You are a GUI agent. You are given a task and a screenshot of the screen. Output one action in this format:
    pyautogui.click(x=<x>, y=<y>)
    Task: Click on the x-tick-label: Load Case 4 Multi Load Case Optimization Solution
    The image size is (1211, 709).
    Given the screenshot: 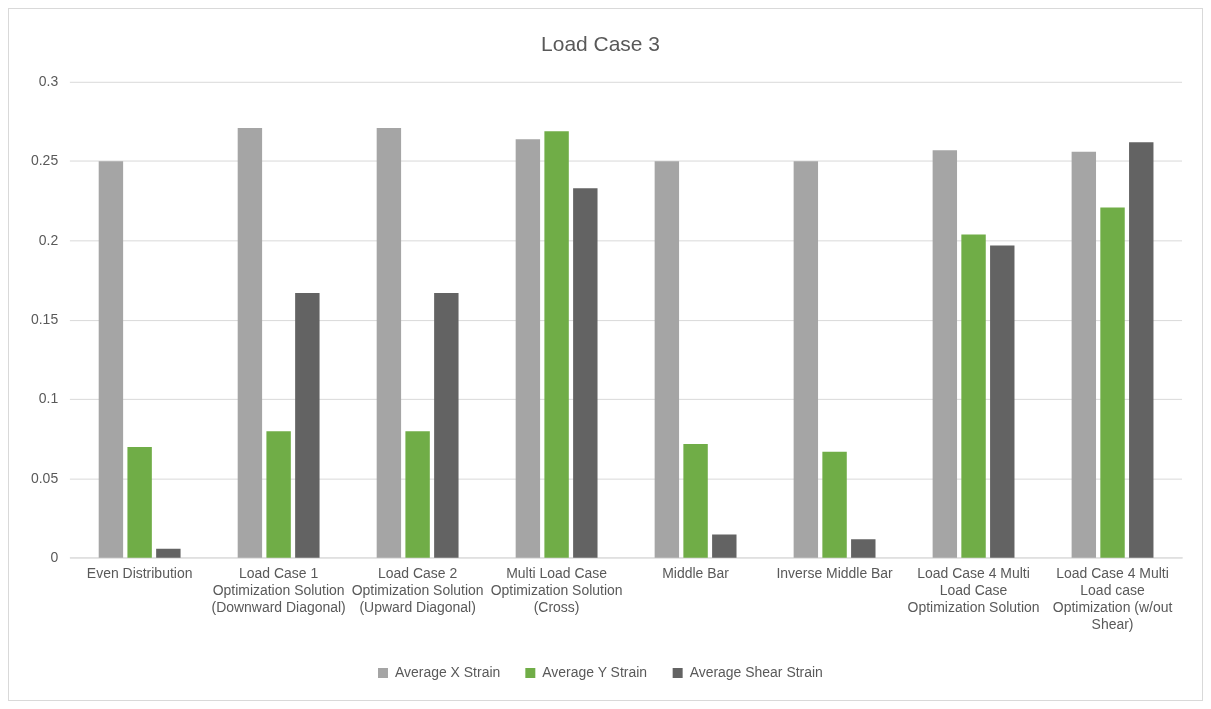 What is the action you would take?
    pyautogui.click(x=973, y=590)
    